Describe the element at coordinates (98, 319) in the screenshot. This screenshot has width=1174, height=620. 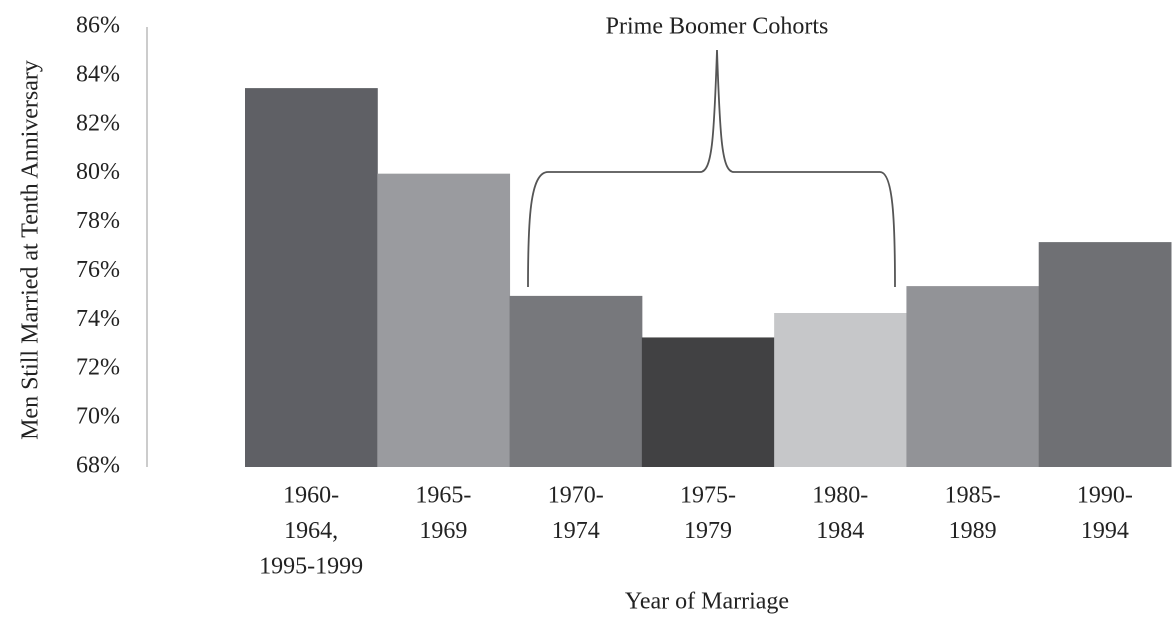
I see `y-tick-label: 74%` at that location.